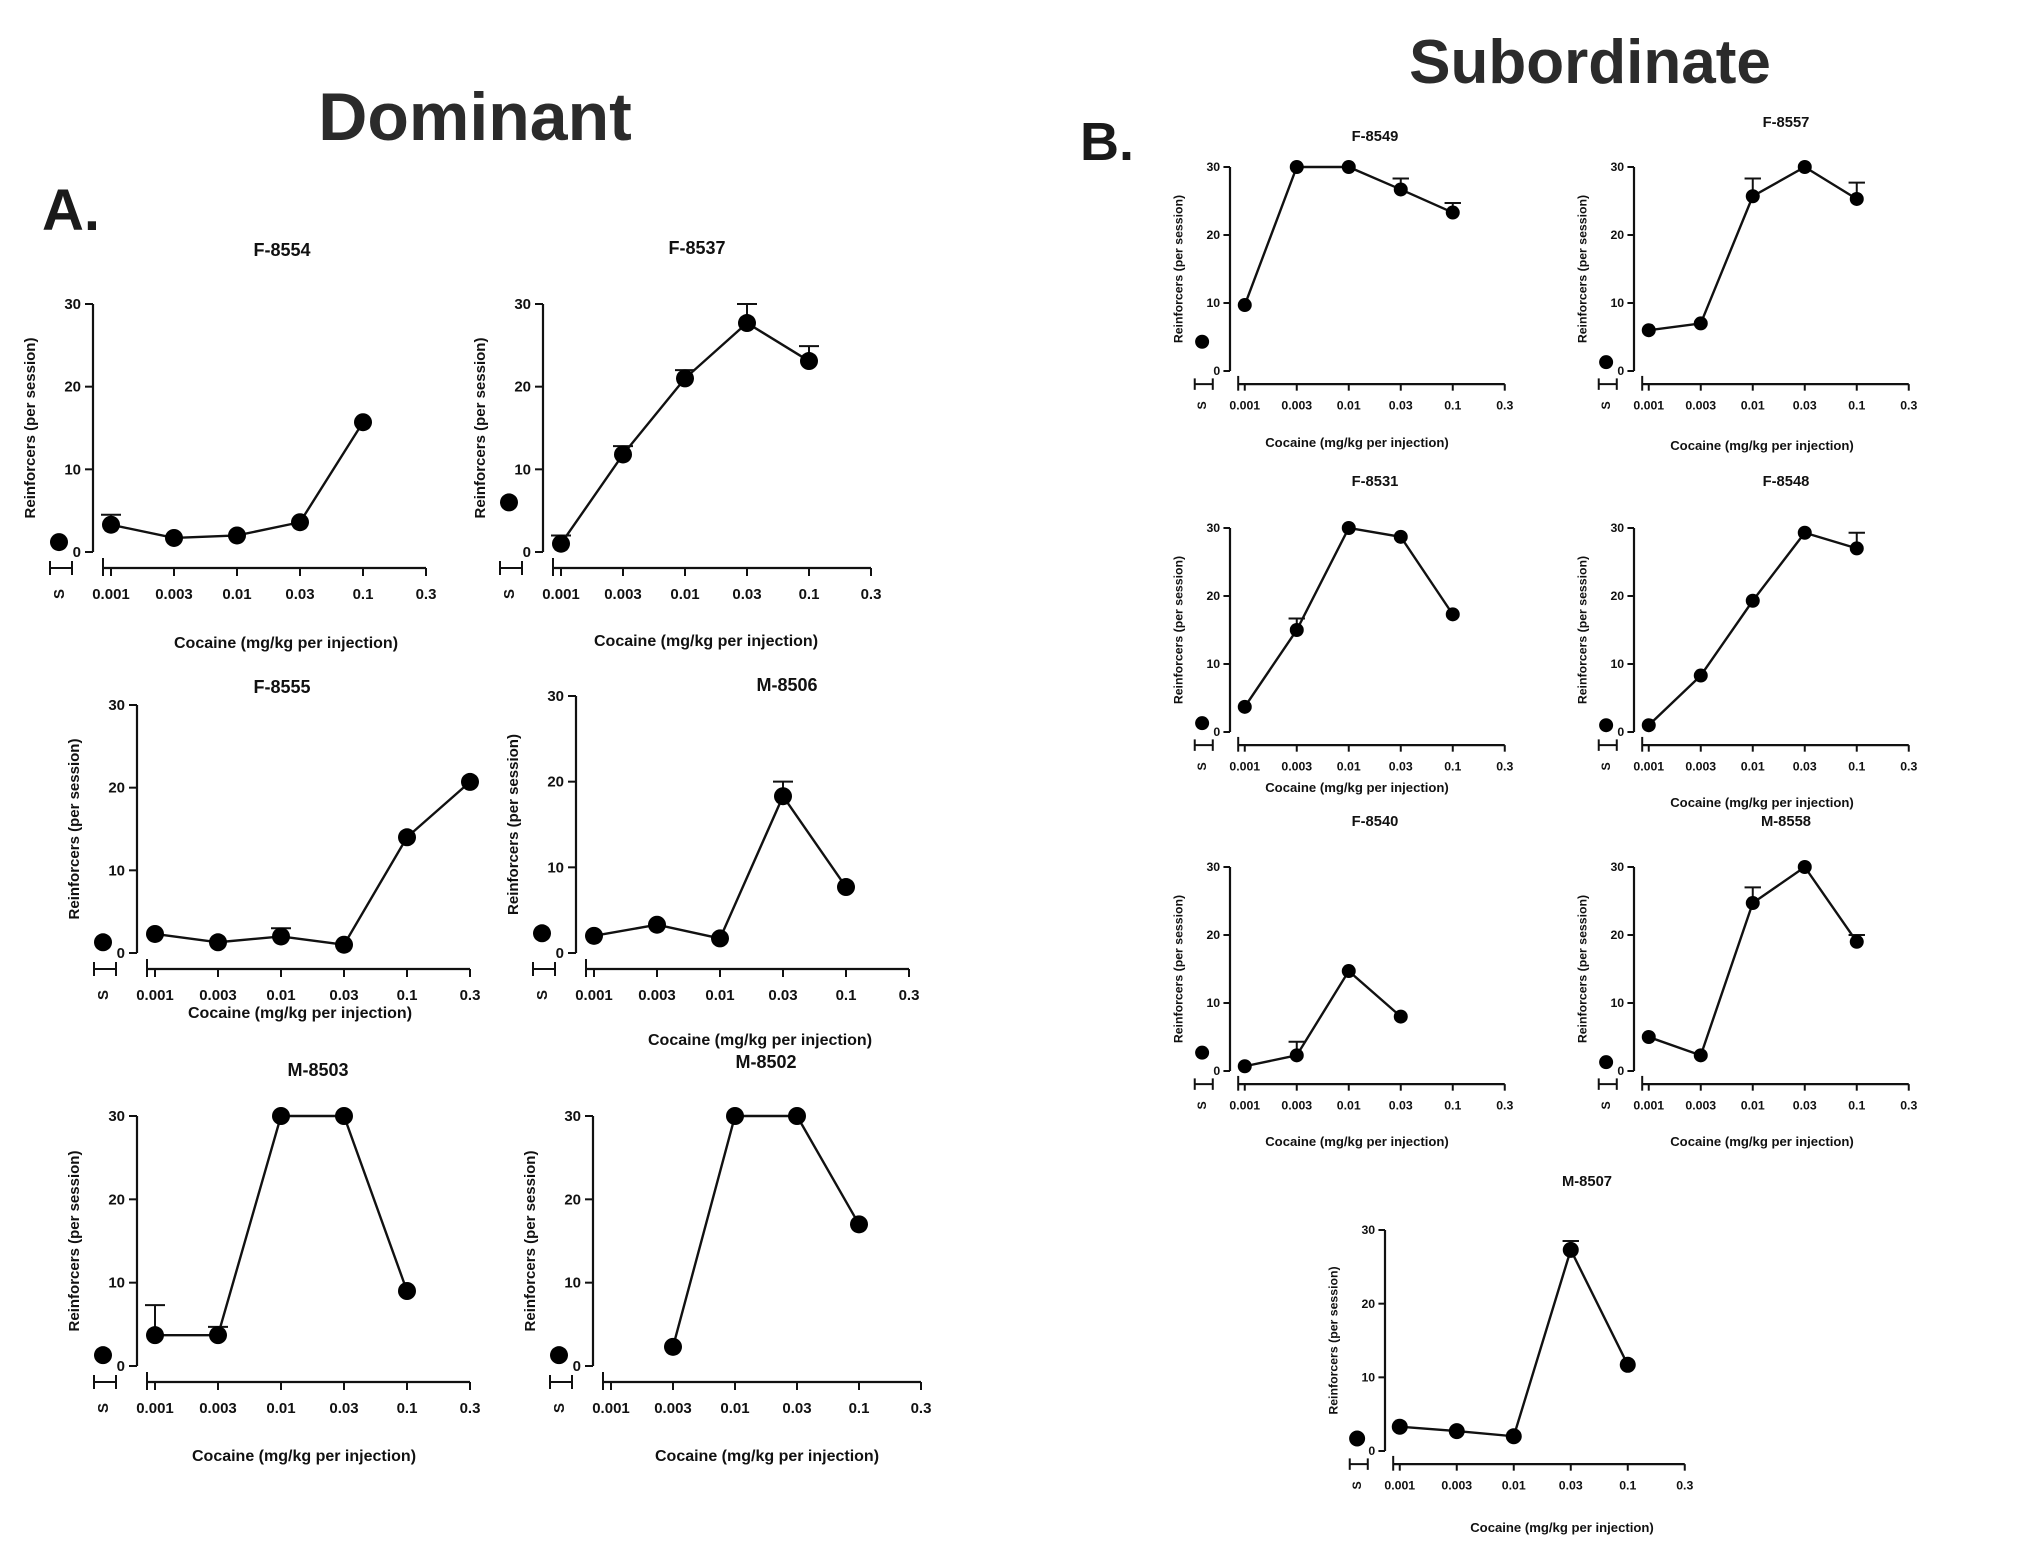  Describe the element at coordinates (475, 117) in the screenshot. I see `dominant-heading: Dominant` at that location.